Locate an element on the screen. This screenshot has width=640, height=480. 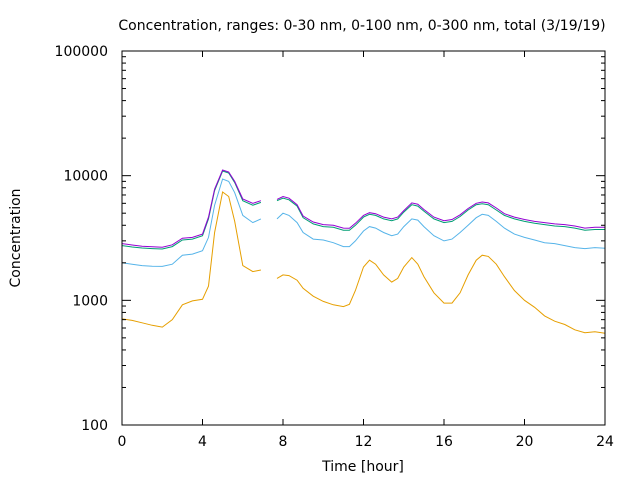
x-tick-label: 16 is located at coordinates (444, 442).